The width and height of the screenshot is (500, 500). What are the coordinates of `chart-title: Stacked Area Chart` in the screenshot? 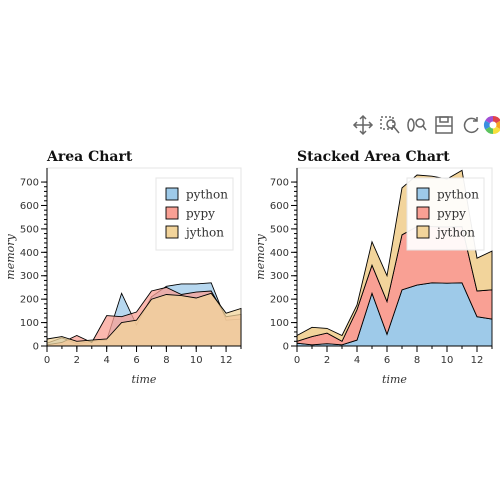 It's located at (373, 157).